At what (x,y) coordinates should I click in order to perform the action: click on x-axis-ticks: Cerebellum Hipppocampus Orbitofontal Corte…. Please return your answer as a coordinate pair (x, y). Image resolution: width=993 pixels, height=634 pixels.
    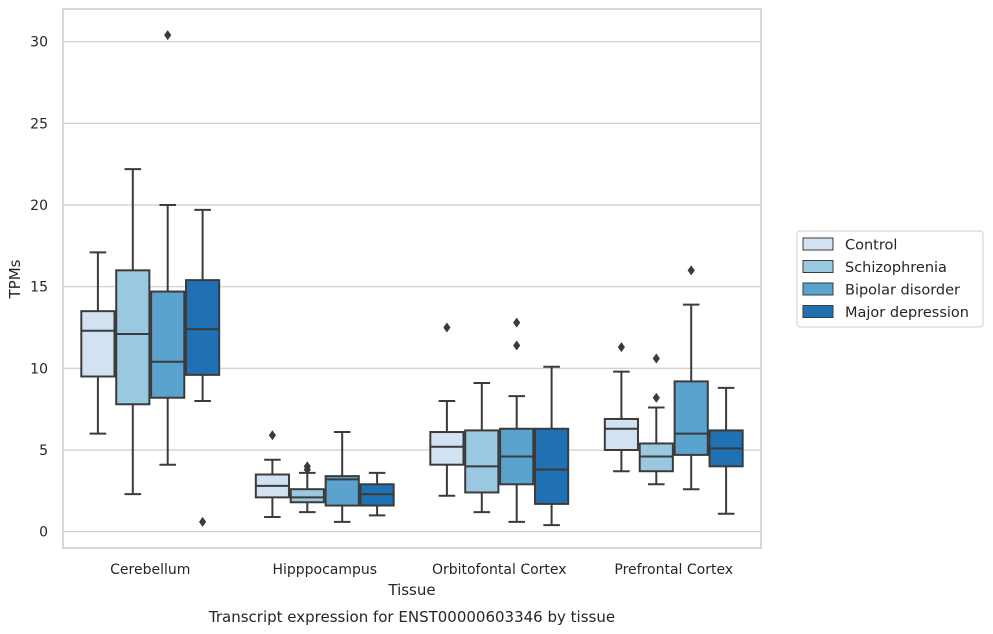
    Looking at the image, I should click on (421, 570).